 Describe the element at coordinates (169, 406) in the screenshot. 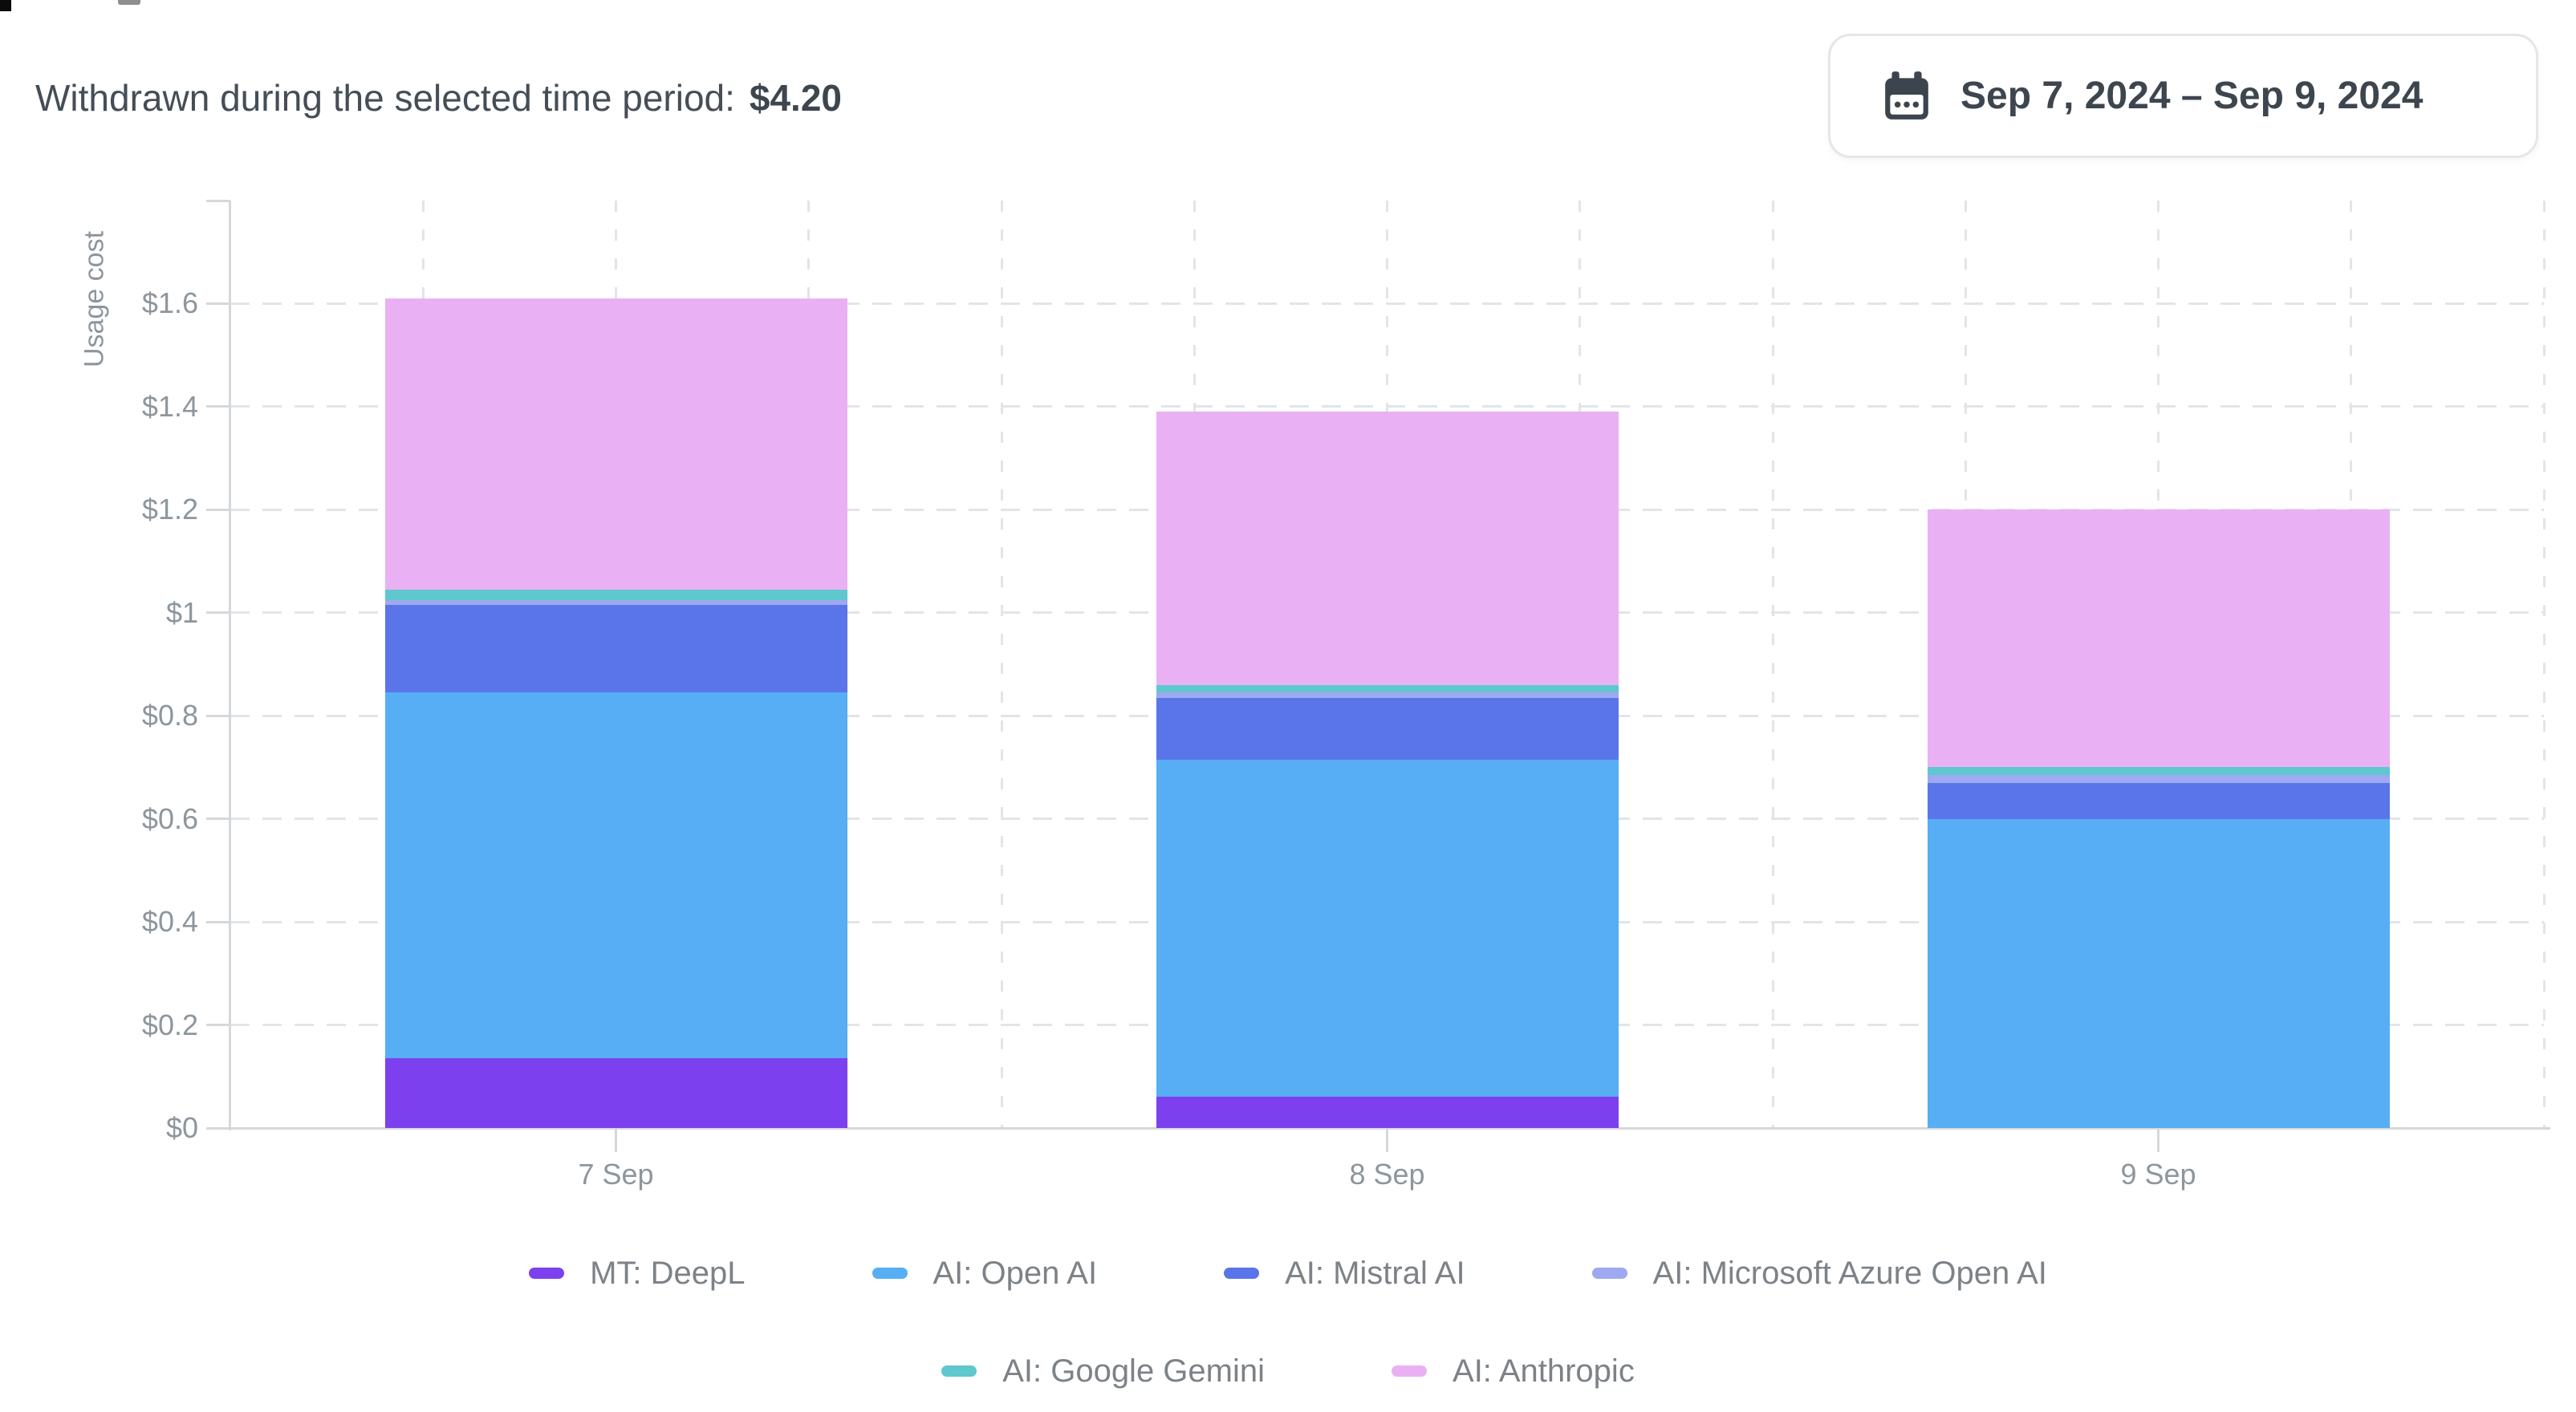

I see `y-tick-label: $1.4` at that location.